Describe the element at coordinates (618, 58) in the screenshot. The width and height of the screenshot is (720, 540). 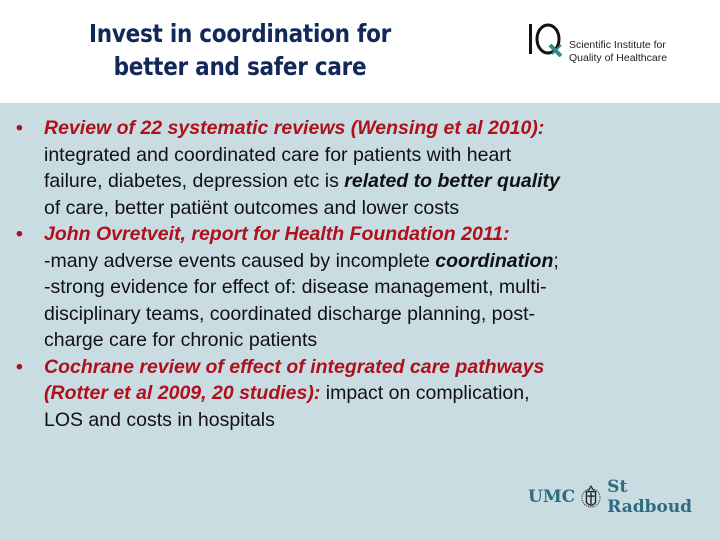
I see `iq-logo-line-2: Quality of Healthcare` at that location.